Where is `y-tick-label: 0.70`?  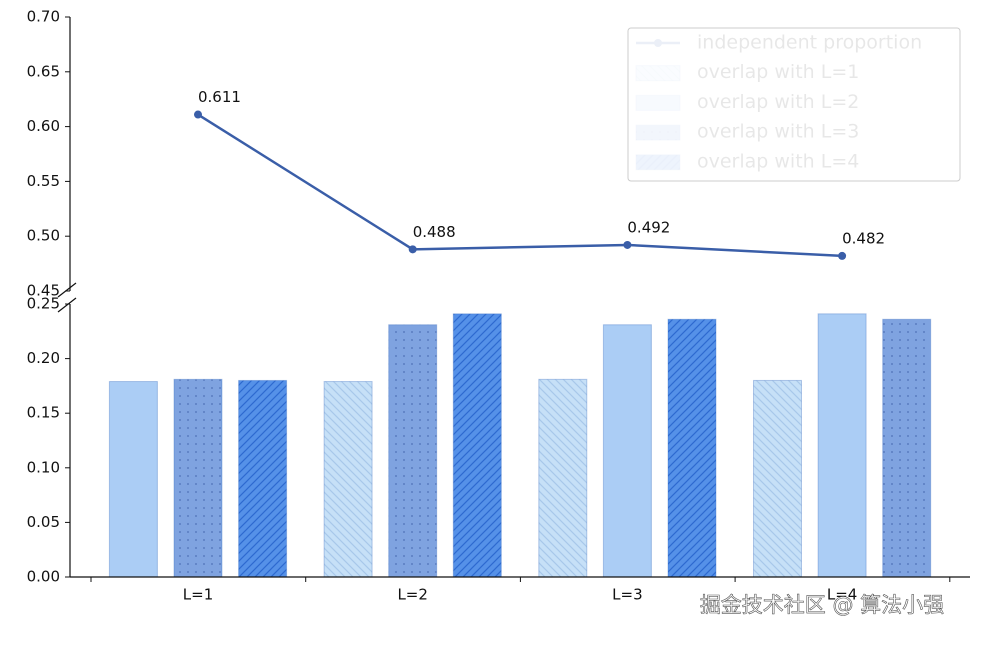
y-tick-label: 0.70 is located at coordinates (43, 17).